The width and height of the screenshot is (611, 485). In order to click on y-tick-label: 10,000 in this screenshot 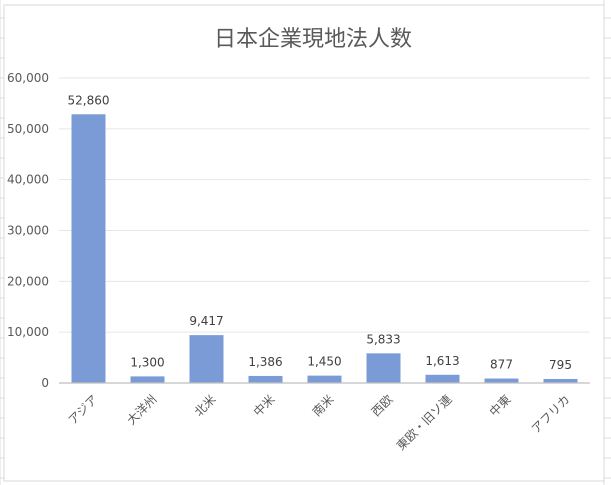, I will do `click(28, 332)`.